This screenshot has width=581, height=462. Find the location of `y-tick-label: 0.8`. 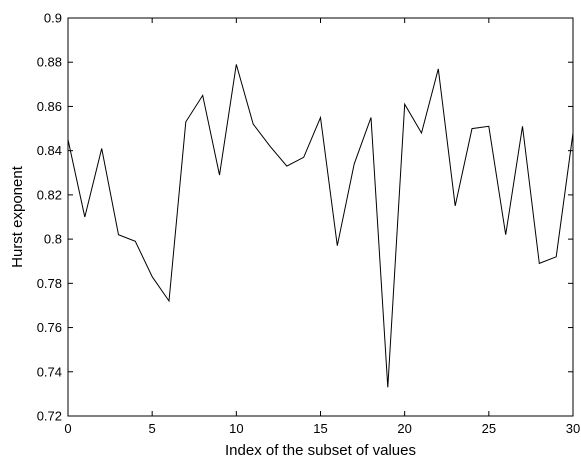

y-tick-label: 0.8 is located at coordinates (53, 239).